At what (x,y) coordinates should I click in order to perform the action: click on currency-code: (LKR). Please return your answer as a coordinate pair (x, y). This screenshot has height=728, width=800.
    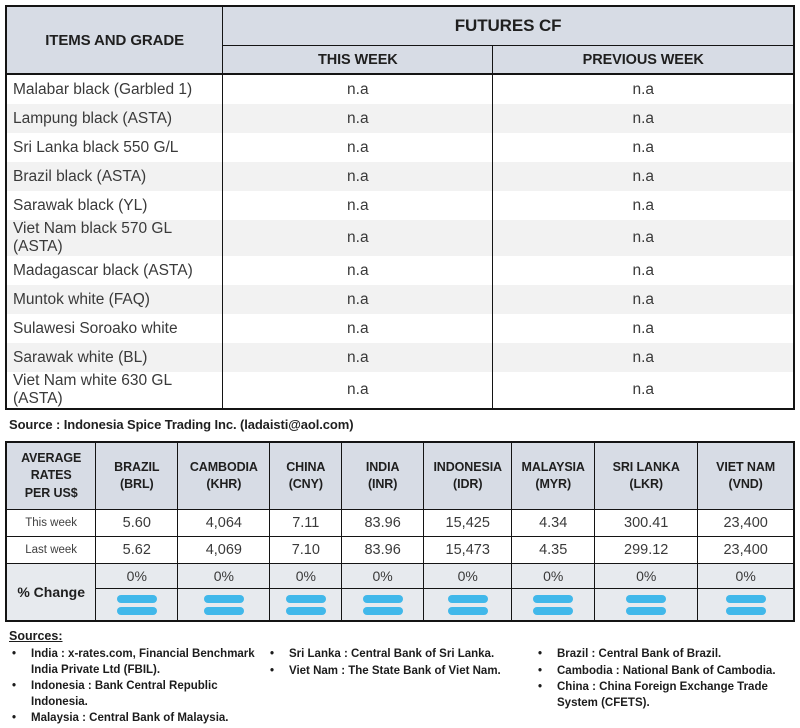
    Looking at the image, I should click on (646, 484).